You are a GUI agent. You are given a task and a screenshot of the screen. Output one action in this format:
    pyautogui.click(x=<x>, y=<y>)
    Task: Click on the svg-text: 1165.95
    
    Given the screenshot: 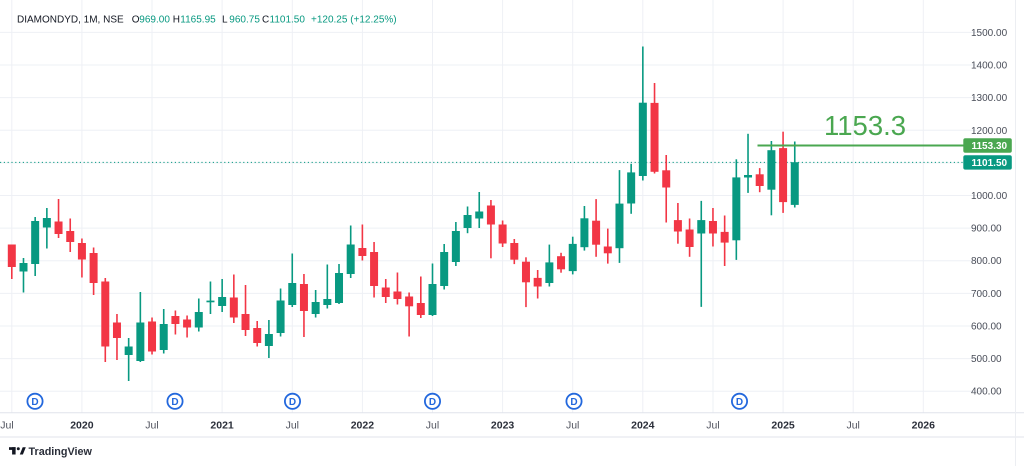 What is the action you would take?
    pyautogui.click(x=198, y=20)
    